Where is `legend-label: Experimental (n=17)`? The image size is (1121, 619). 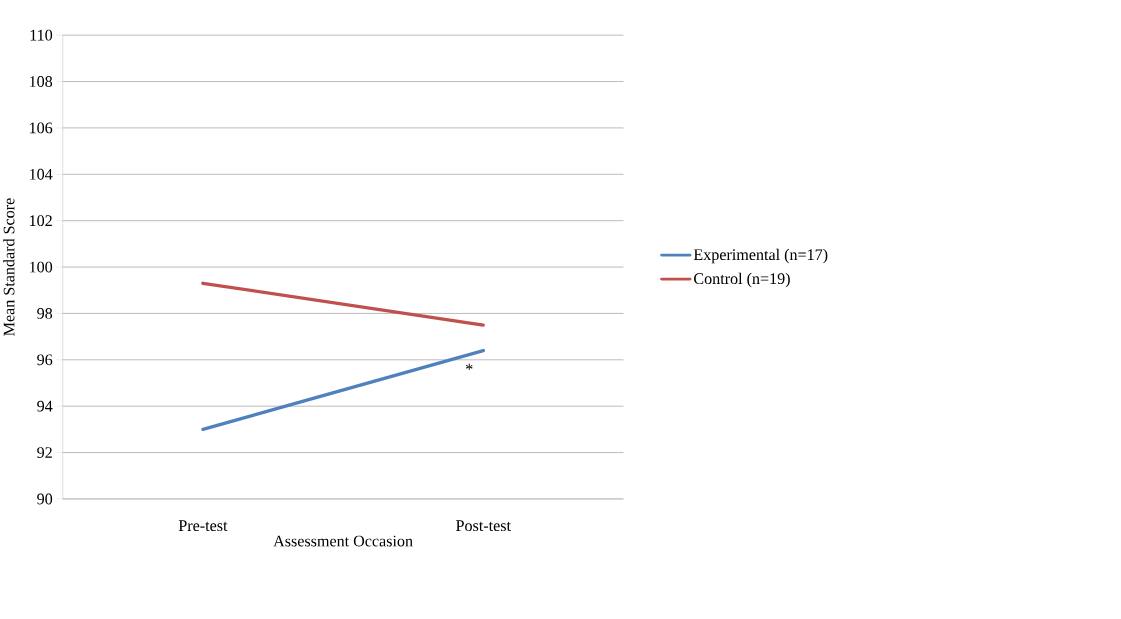 legend-label: Experimental (n=17) is located at coordinates (760, 256).